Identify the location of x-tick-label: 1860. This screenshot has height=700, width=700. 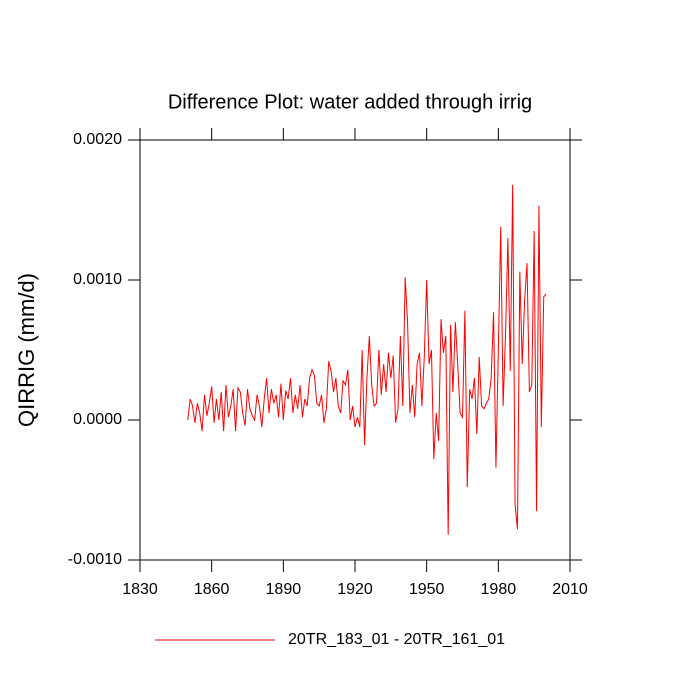
(212, 589).